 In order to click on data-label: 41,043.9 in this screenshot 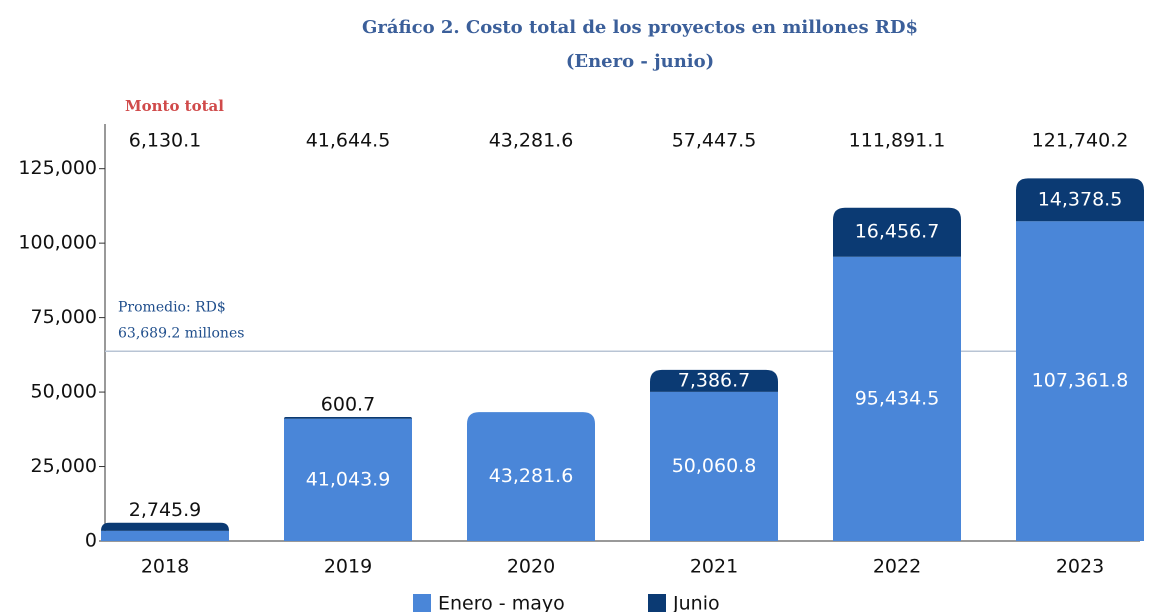, I will do `click(348, 479)`.